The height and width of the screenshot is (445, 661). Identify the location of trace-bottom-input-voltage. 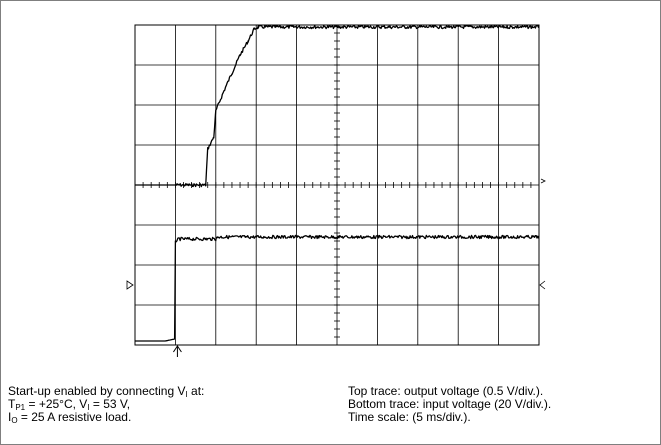
(337, 288).